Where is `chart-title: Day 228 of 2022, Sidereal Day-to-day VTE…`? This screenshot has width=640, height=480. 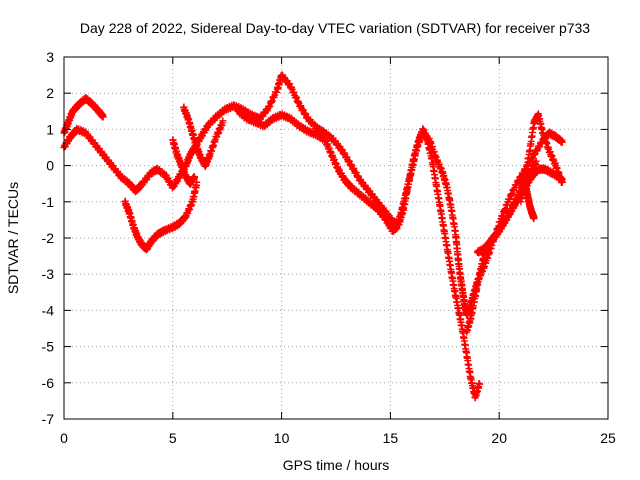
chart-title: Day 228 of 2022, Sidereal Day-to-day VTE… is located at coordinates (335, 28).